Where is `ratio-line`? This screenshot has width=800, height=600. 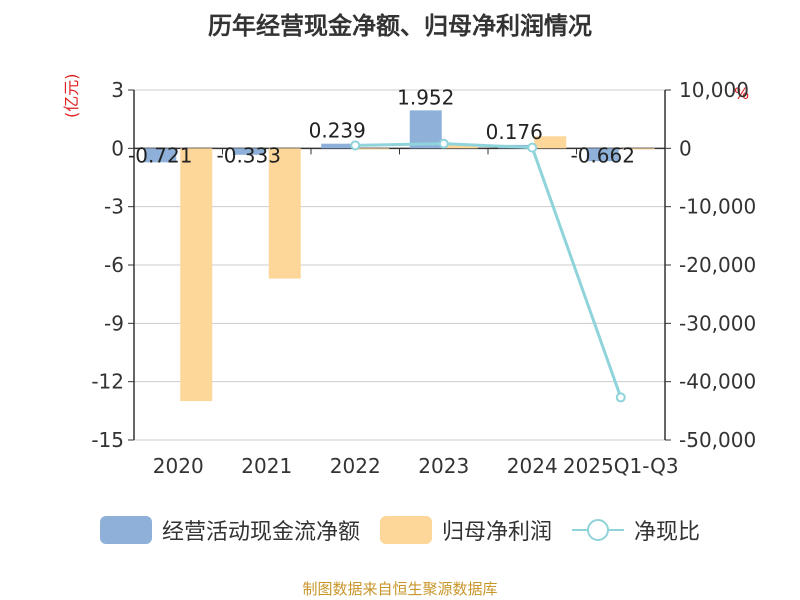
ratio-line is located at coordinates (489, 270).